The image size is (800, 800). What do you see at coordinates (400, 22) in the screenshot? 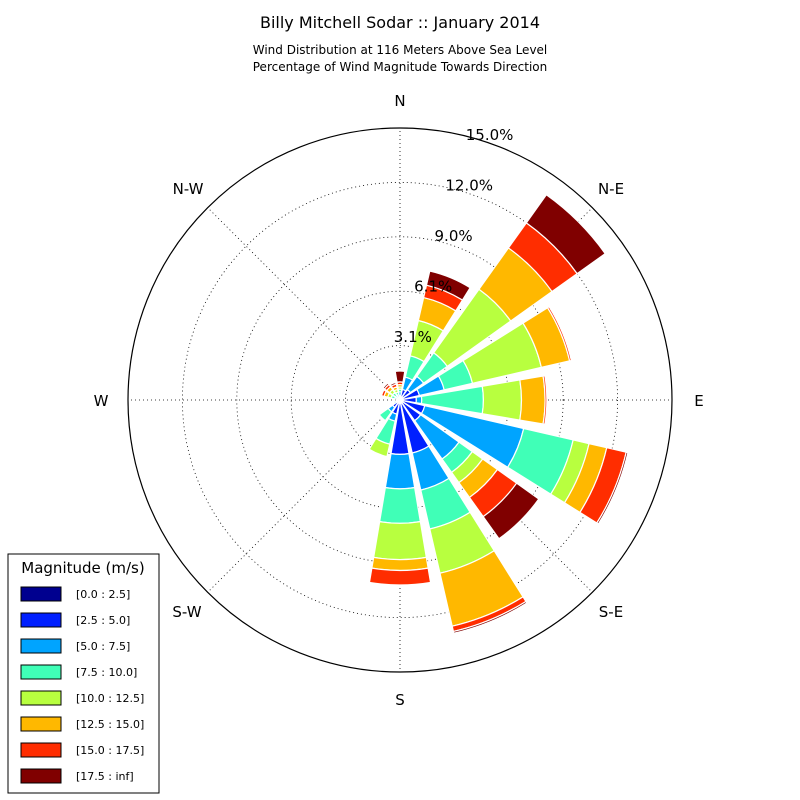
I see `chart-title: Billy Mitchell Sodar :: January 2014` at bounding box center [400, 22].